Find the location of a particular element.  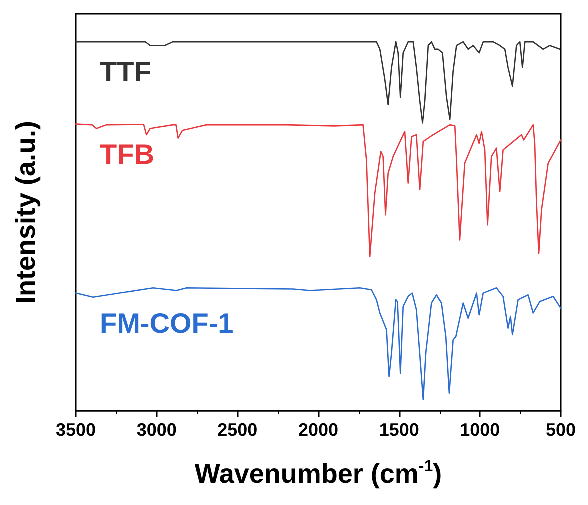

series-label: TFB is located at coordinates (127, 154).